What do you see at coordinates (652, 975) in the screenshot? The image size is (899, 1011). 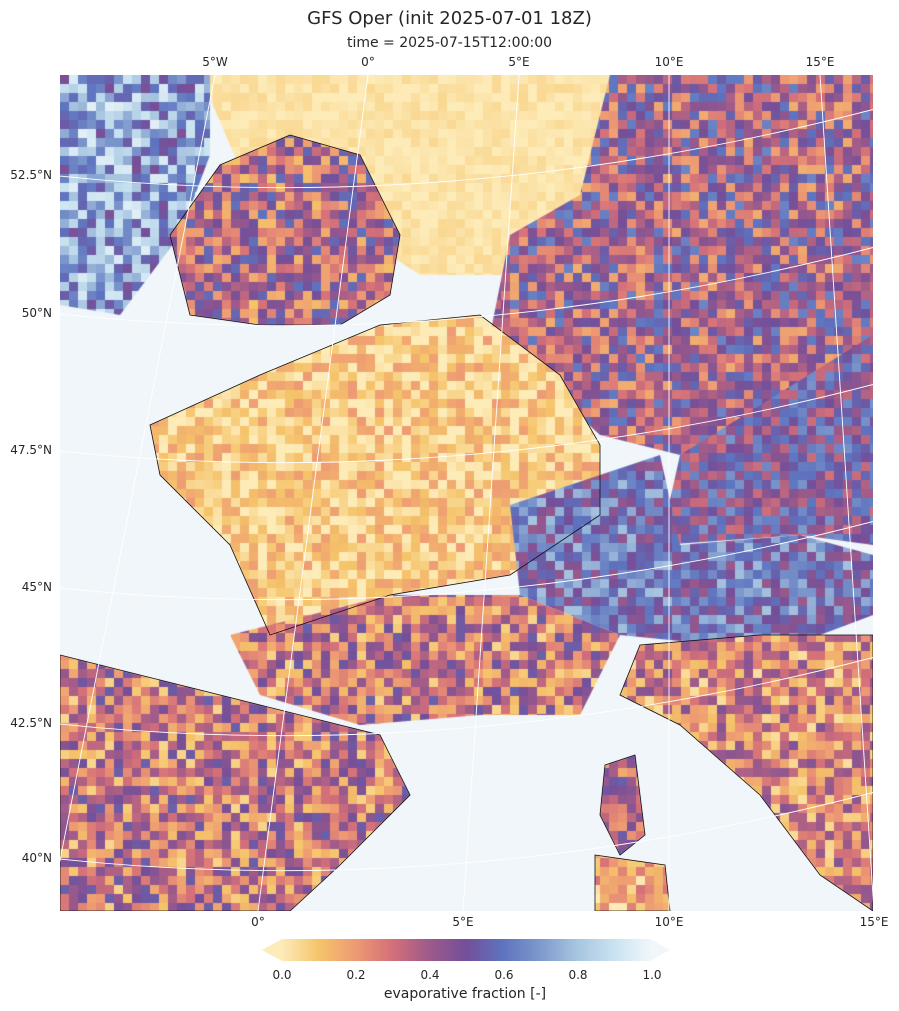 I see `colorbar-tick: 1.0` at bounding box center [652, 975].